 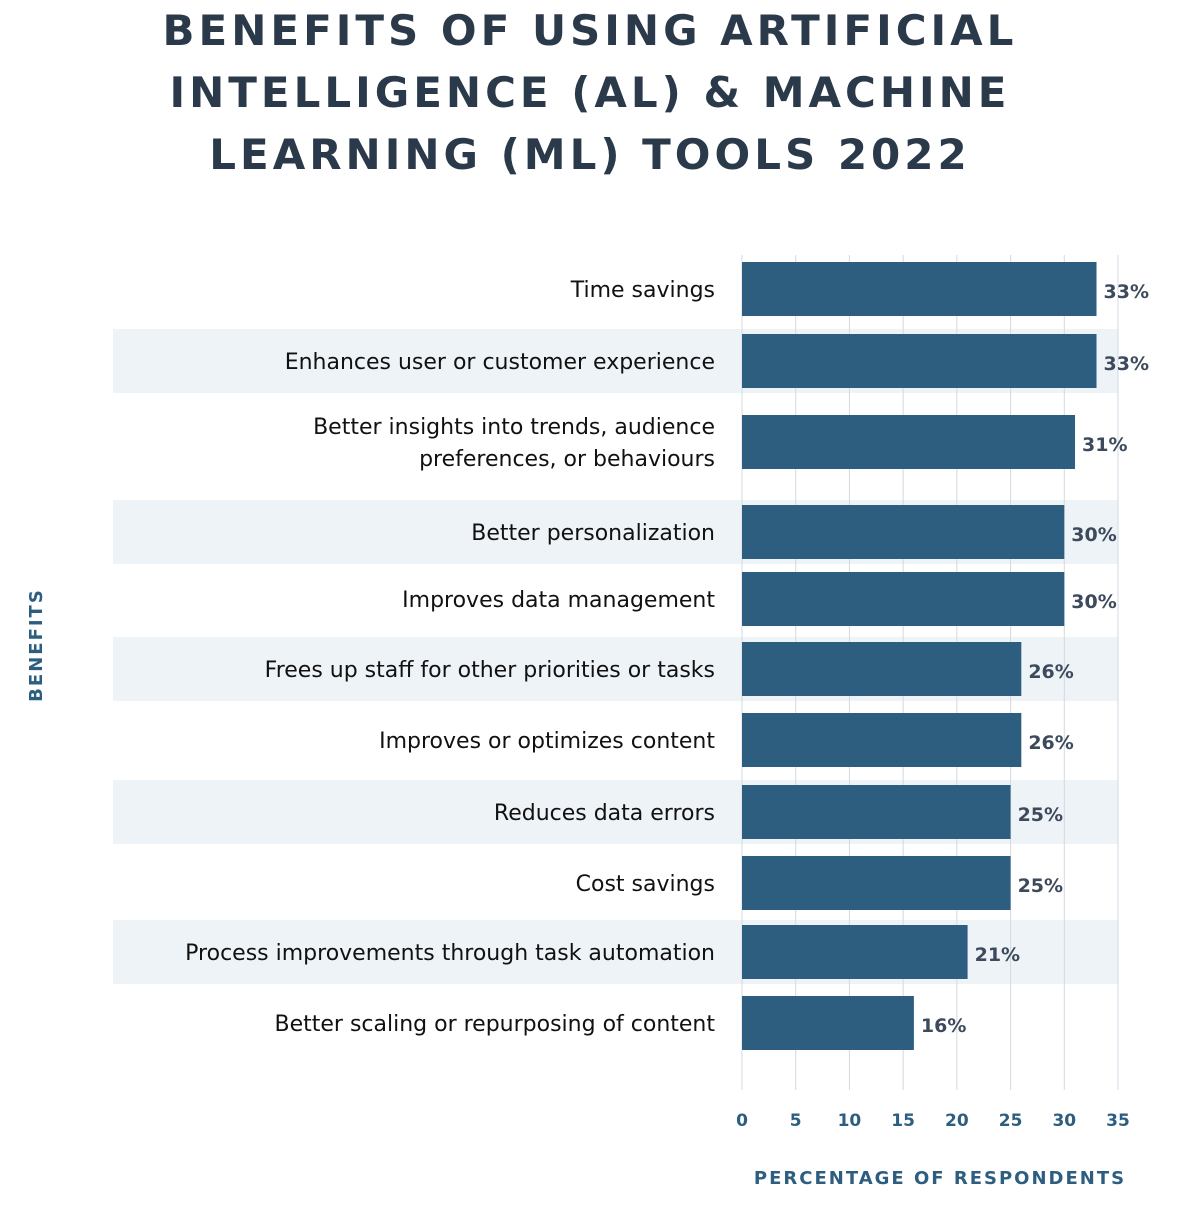 I want to click on x-tick-label: 0, so click(x=742, y=1121).